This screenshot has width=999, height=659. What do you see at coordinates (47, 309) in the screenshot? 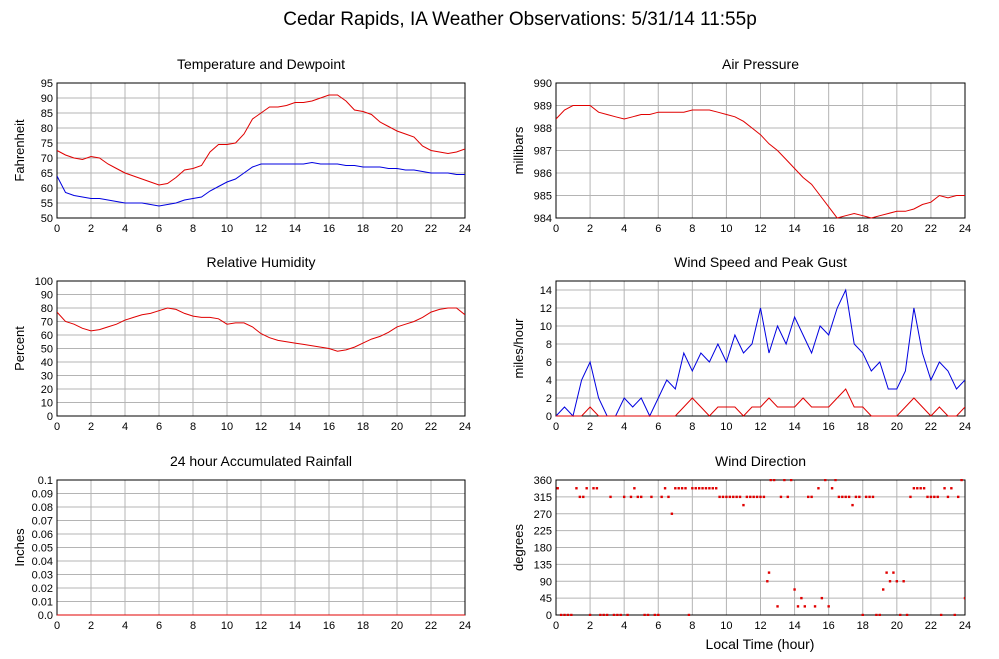
I see `y-tick-label: 80` at bounding box center [47, 309].